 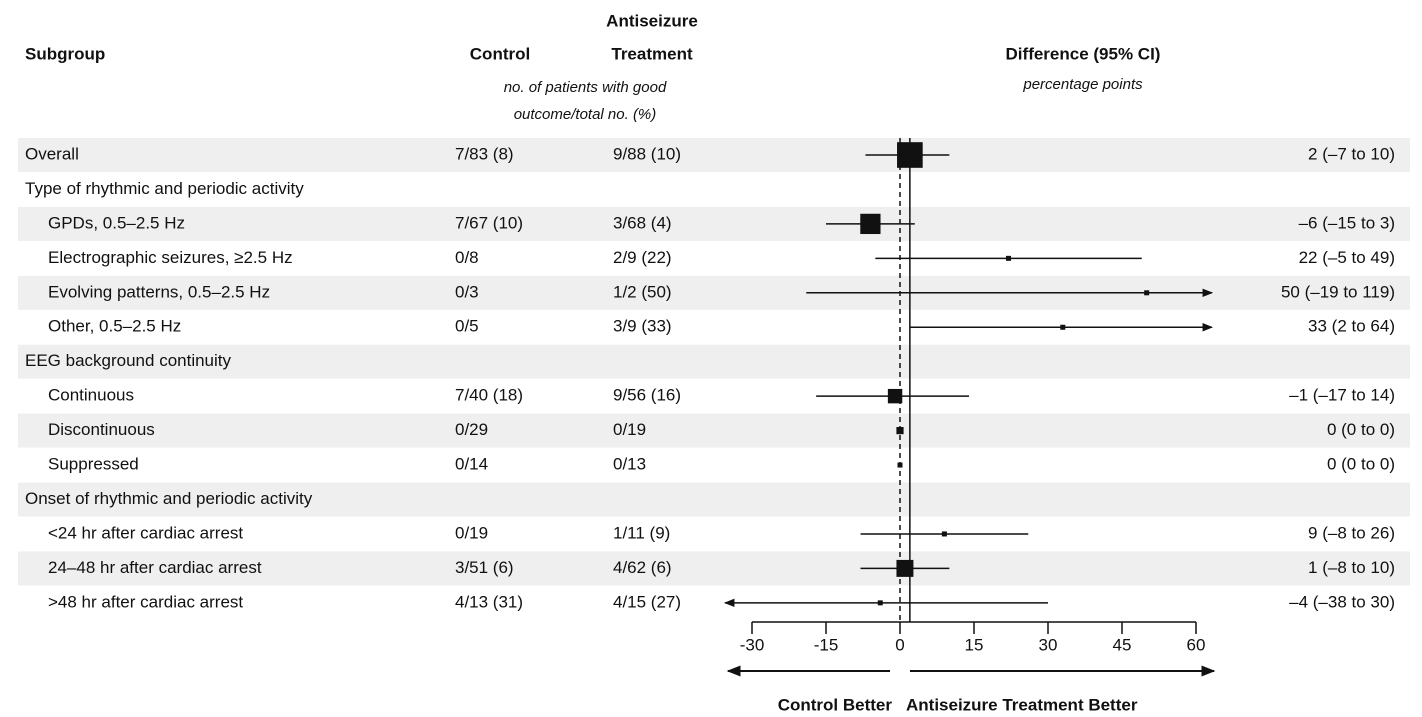 What do you see at coordinates (652, 20) in the screenshot?
I see `treatment-header: Antiseizure` at bounding box center [652, 20].